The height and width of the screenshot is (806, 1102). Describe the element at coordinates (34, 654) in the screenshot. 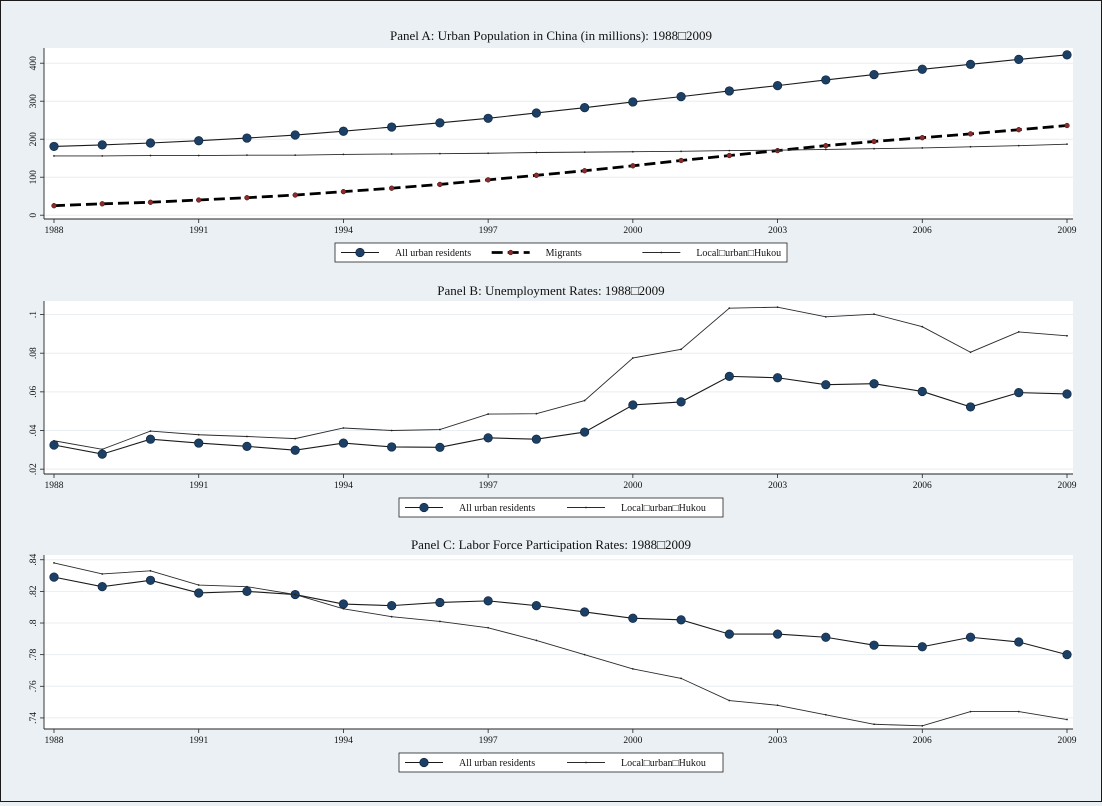

I see `y-tick-label: .78` at that location.